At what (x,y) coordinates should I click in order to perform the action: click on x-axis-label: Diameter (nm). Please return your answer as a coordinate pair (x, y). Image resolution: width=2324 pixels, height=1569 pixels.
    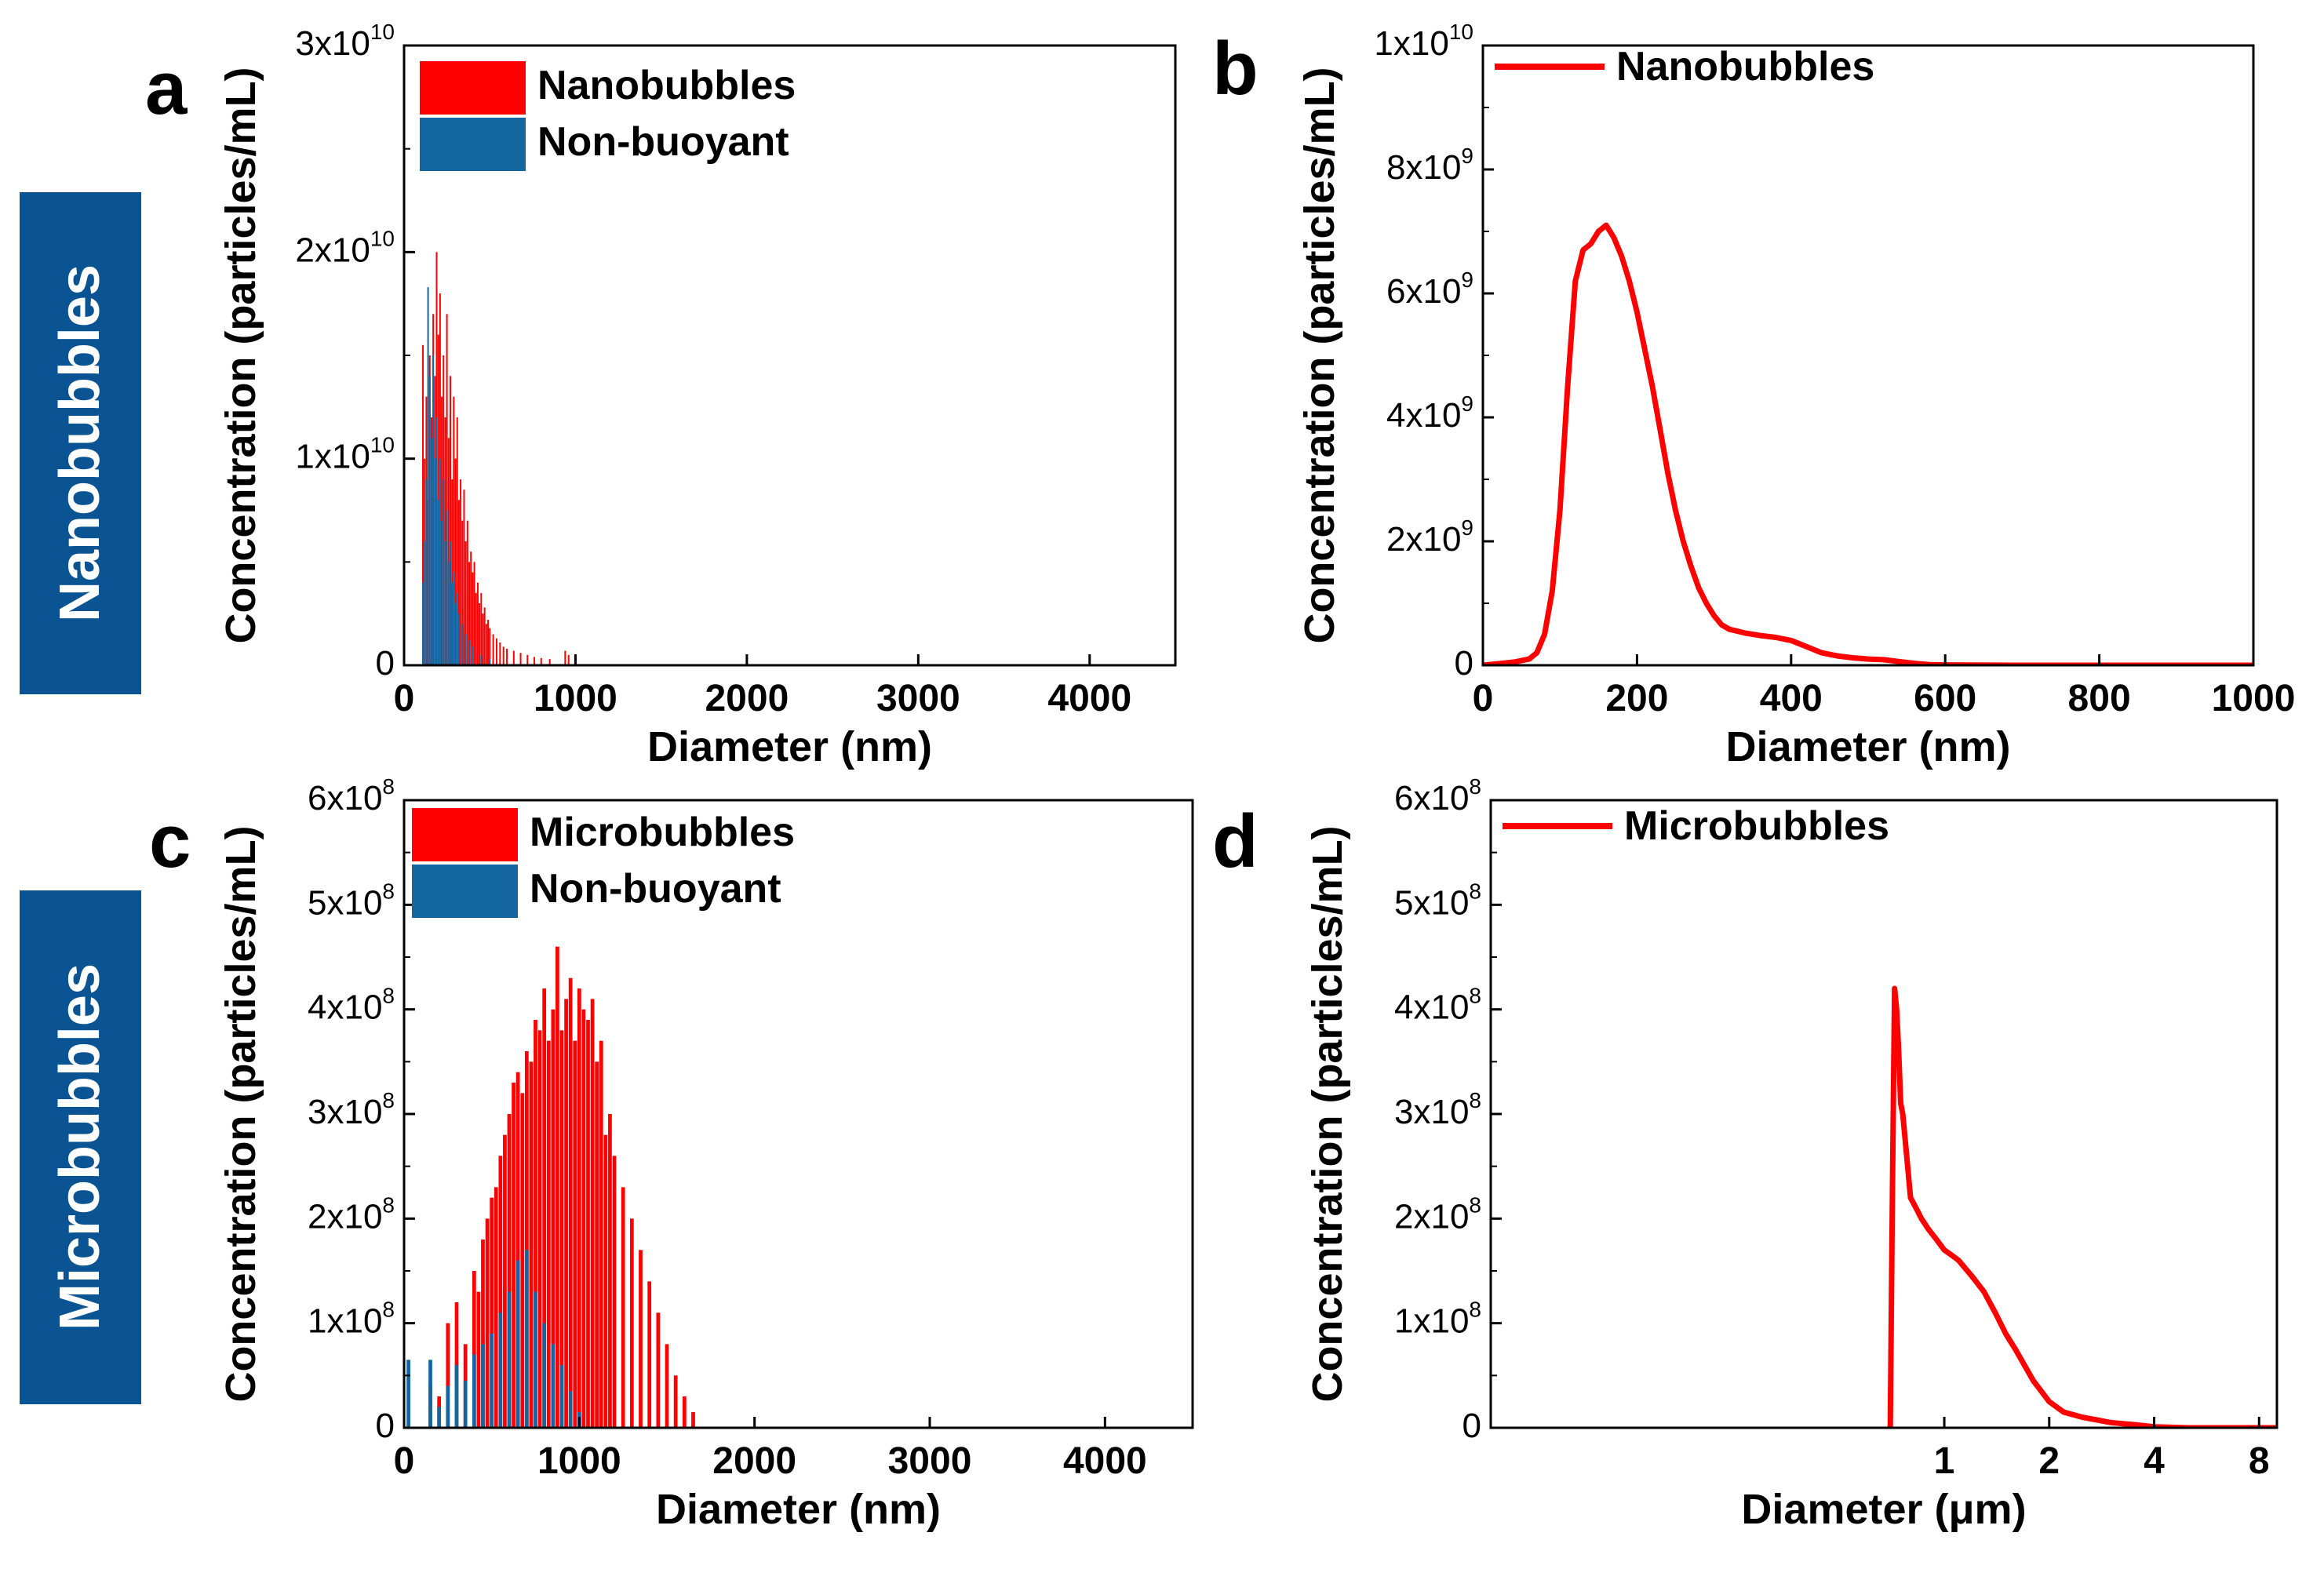
    Looking at the image, I should click on (798, 1509).